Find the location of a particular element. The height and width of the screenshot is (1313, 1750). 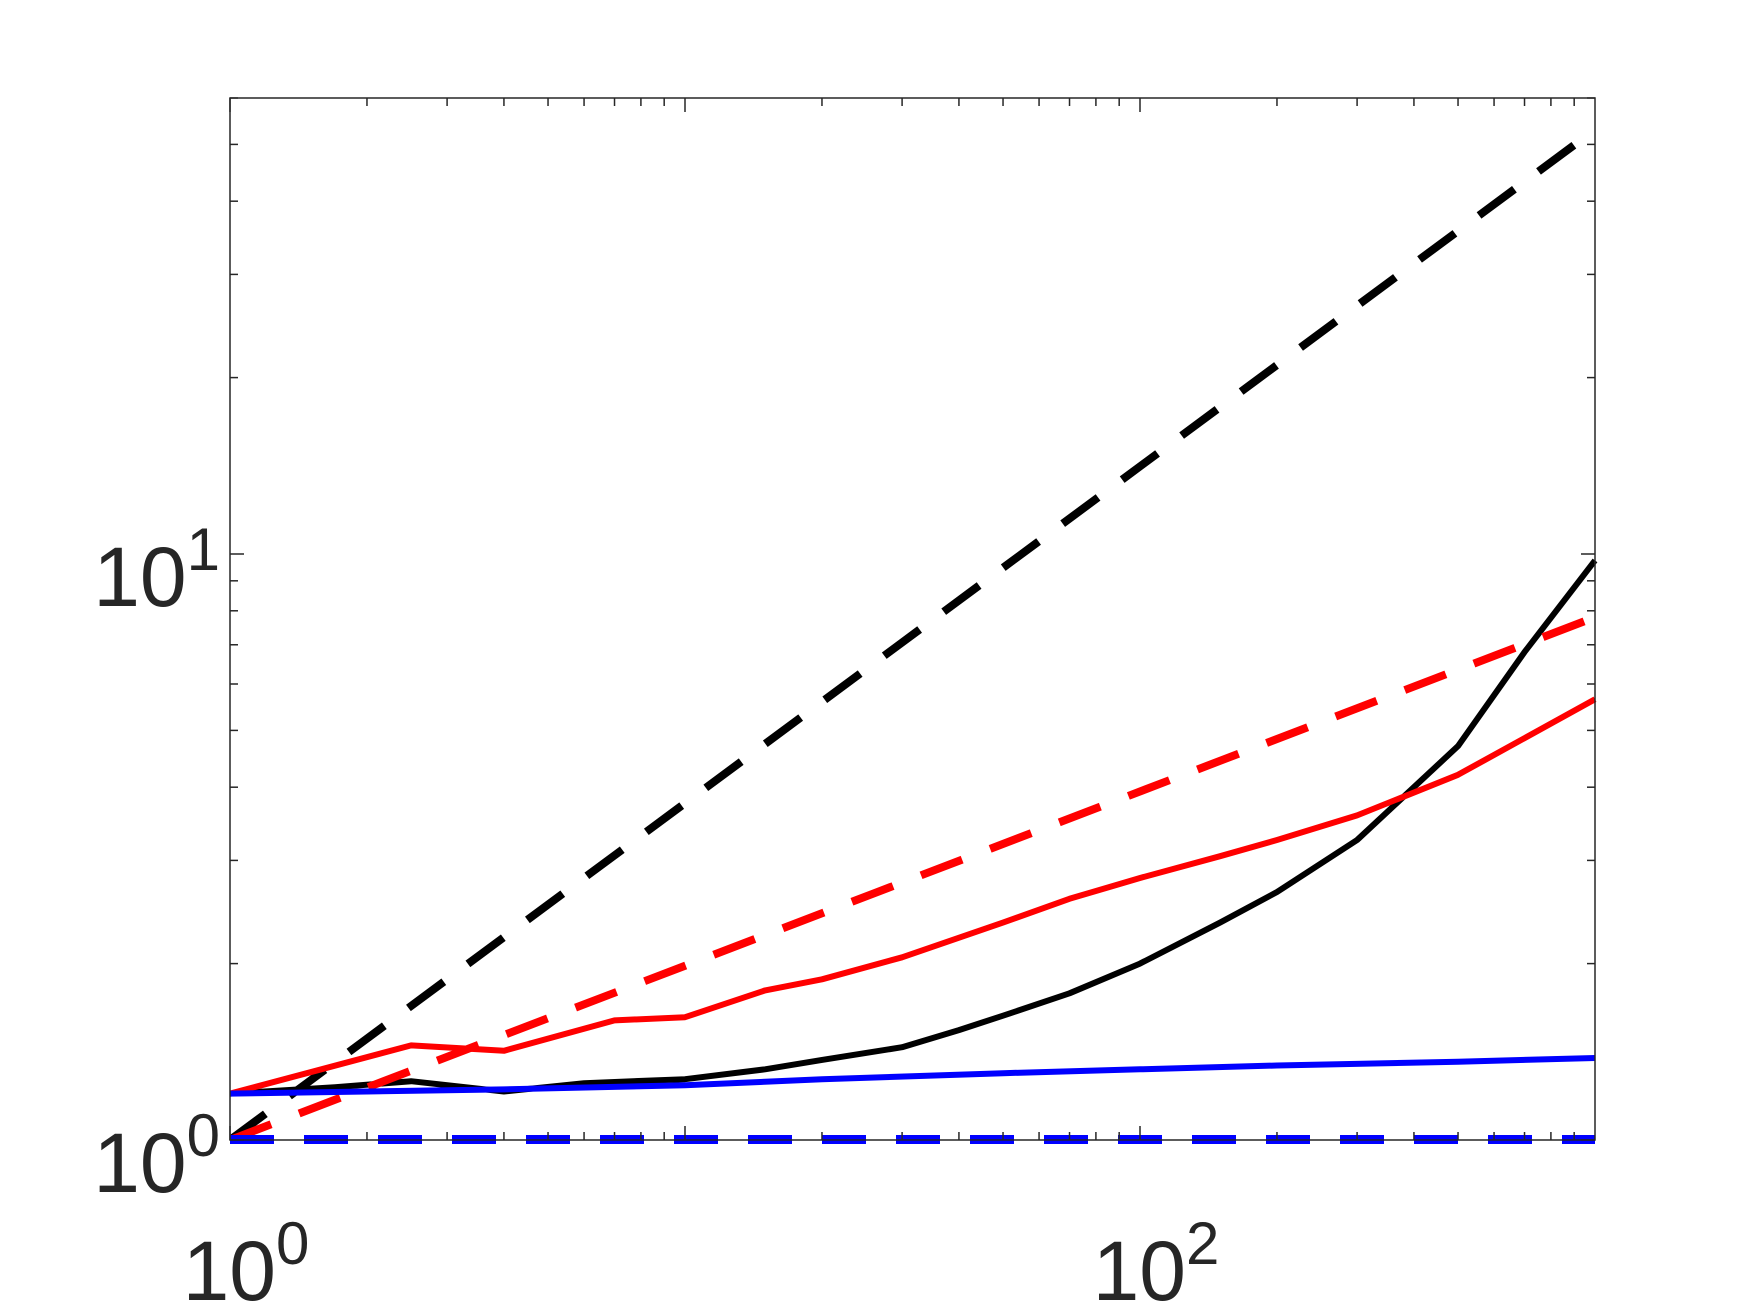

x-tick-label: 10⁰ is located at coordinates (246, 1261).